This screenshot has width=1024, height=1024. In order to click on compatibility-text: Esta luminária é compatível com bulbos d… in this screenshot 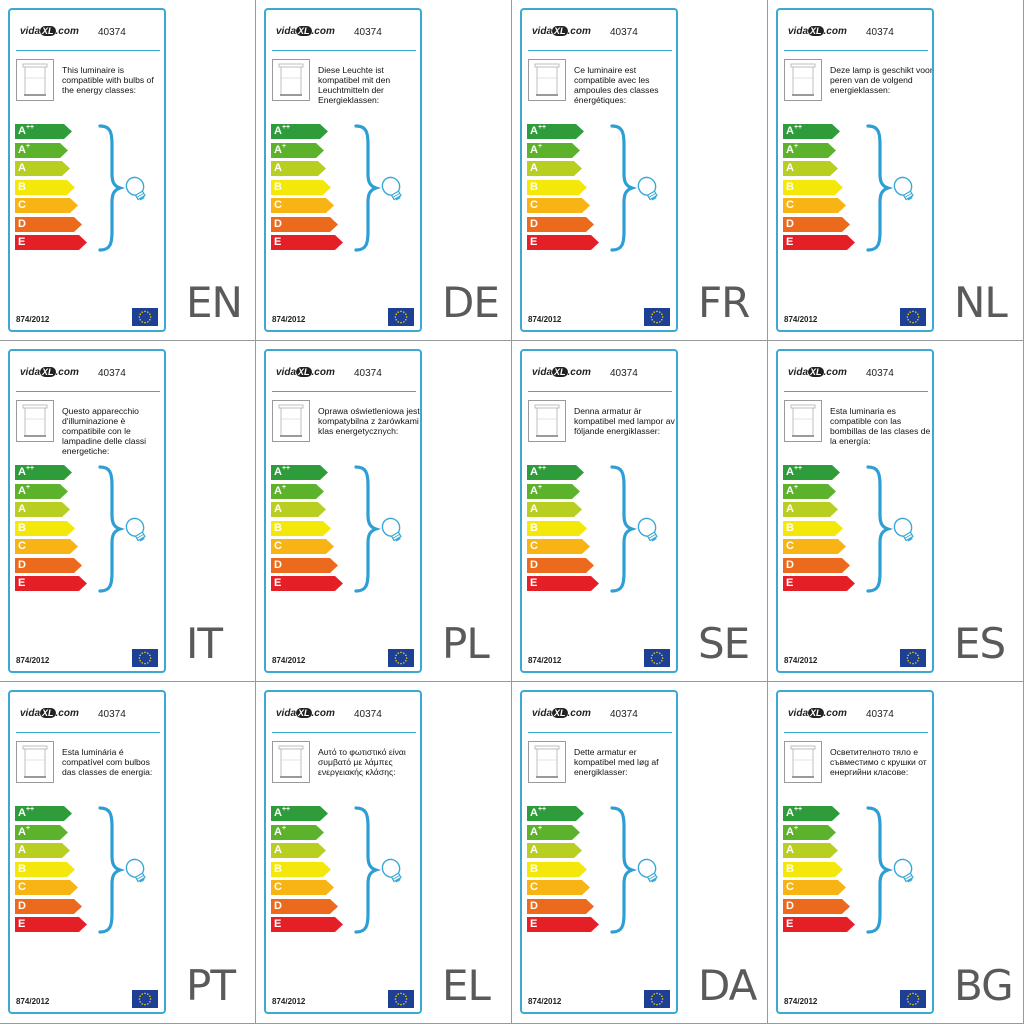, I will do `click(107, 762)`.